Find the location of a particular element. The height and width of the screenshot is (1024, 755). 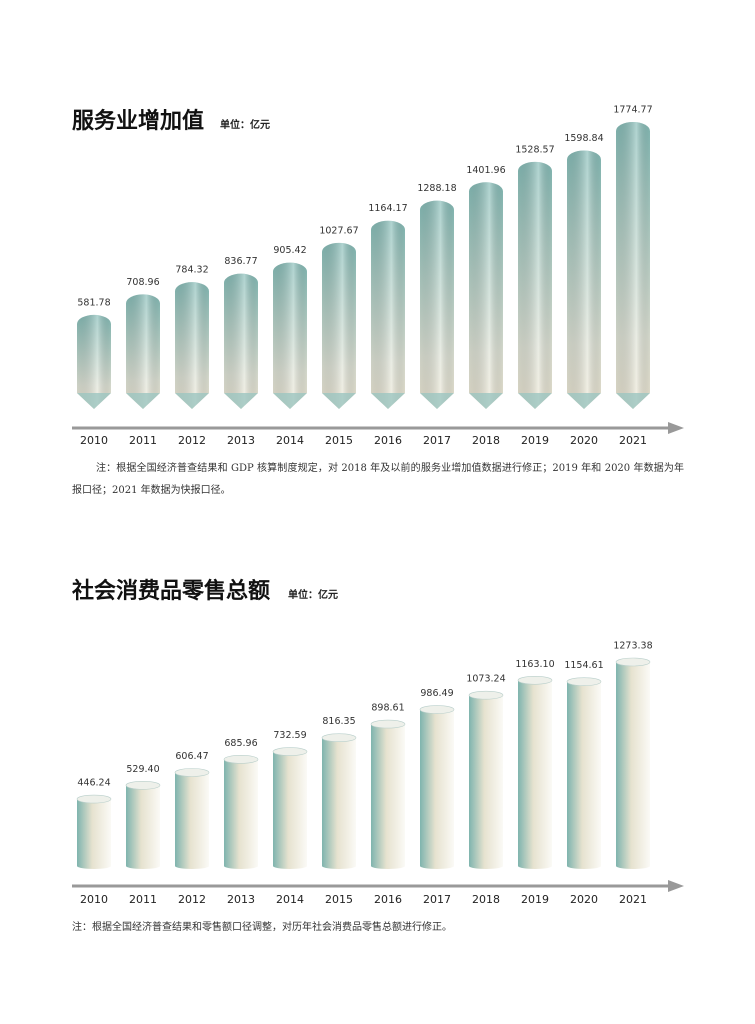

value-label: 581.78 is located at coordinates (93, 302).